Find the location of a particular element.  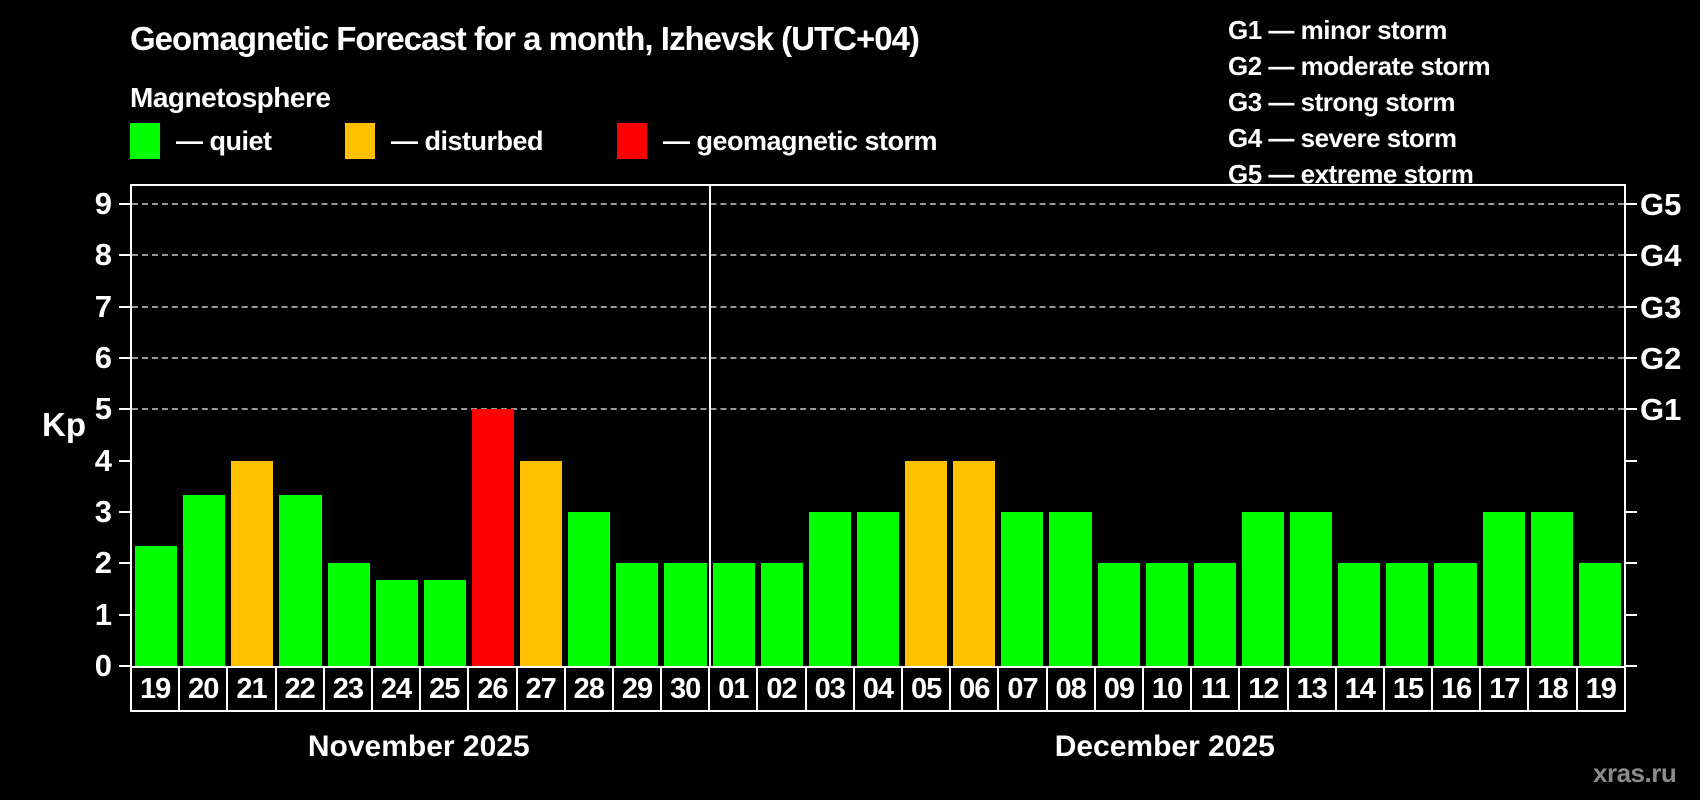

magnetosphere-subtitle: Magnetosphere is located at coordinates (230, 97).